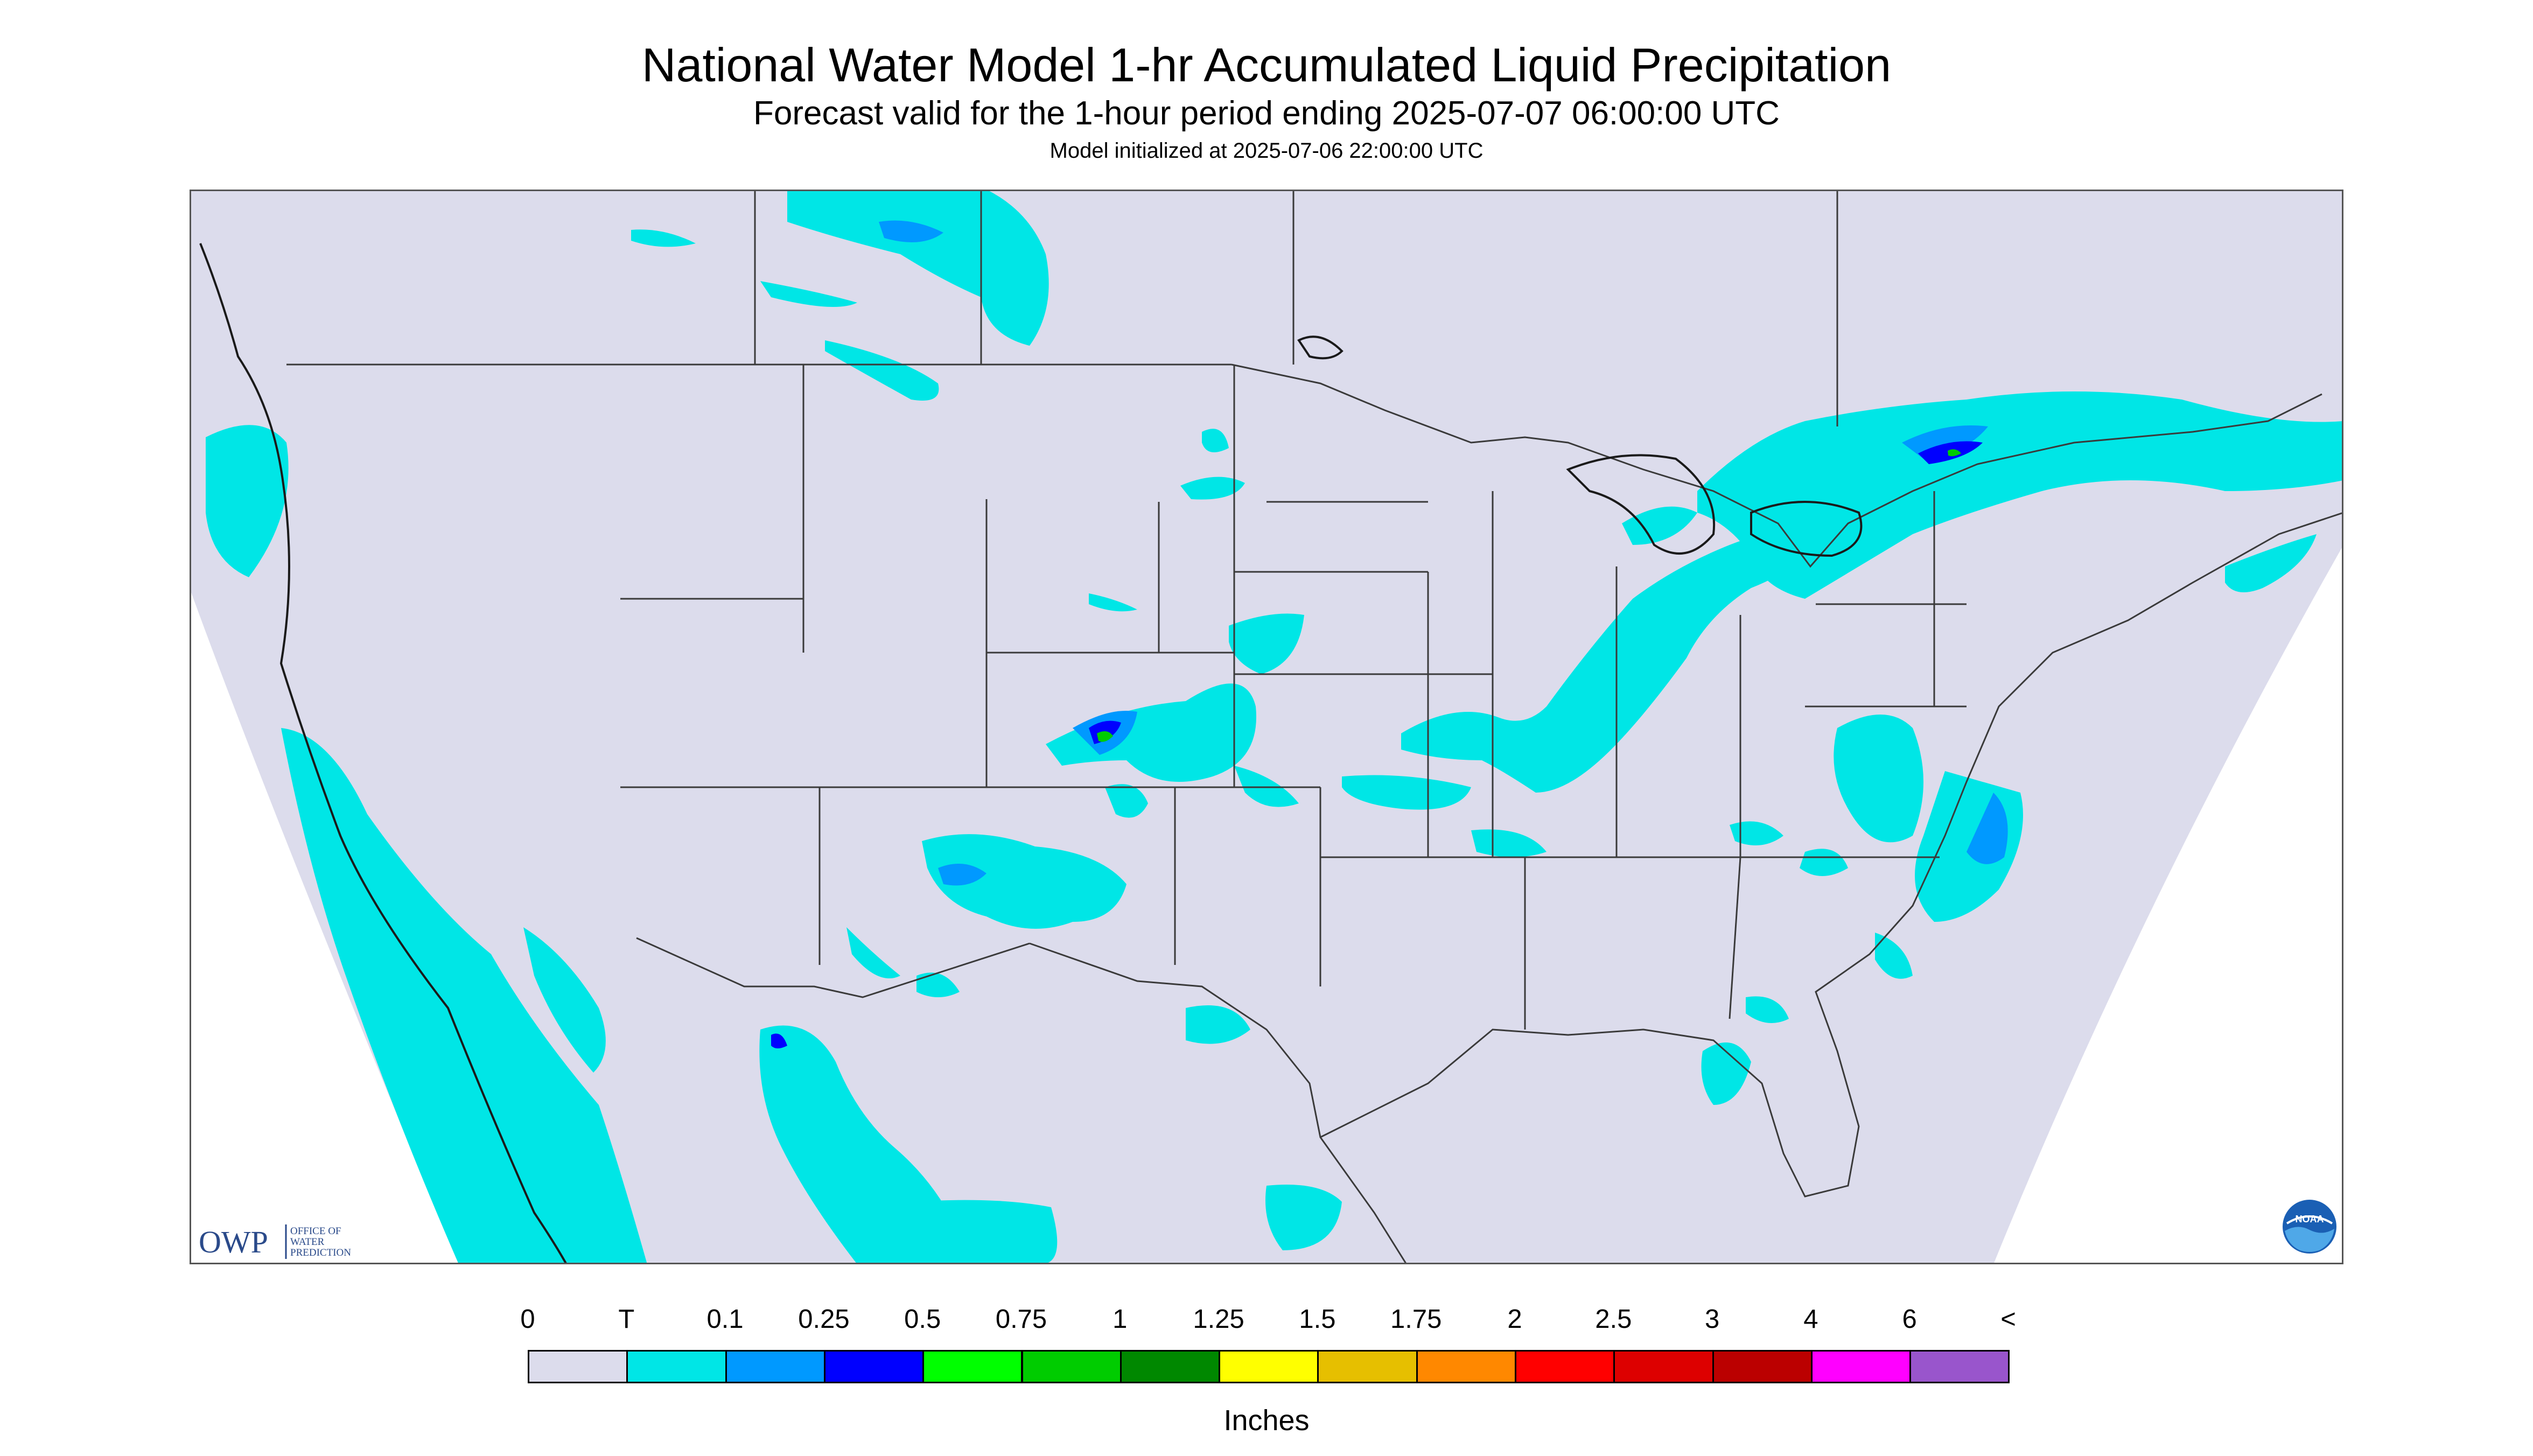  I want to click on legend-label: 1.25, so click(1218, 1319).